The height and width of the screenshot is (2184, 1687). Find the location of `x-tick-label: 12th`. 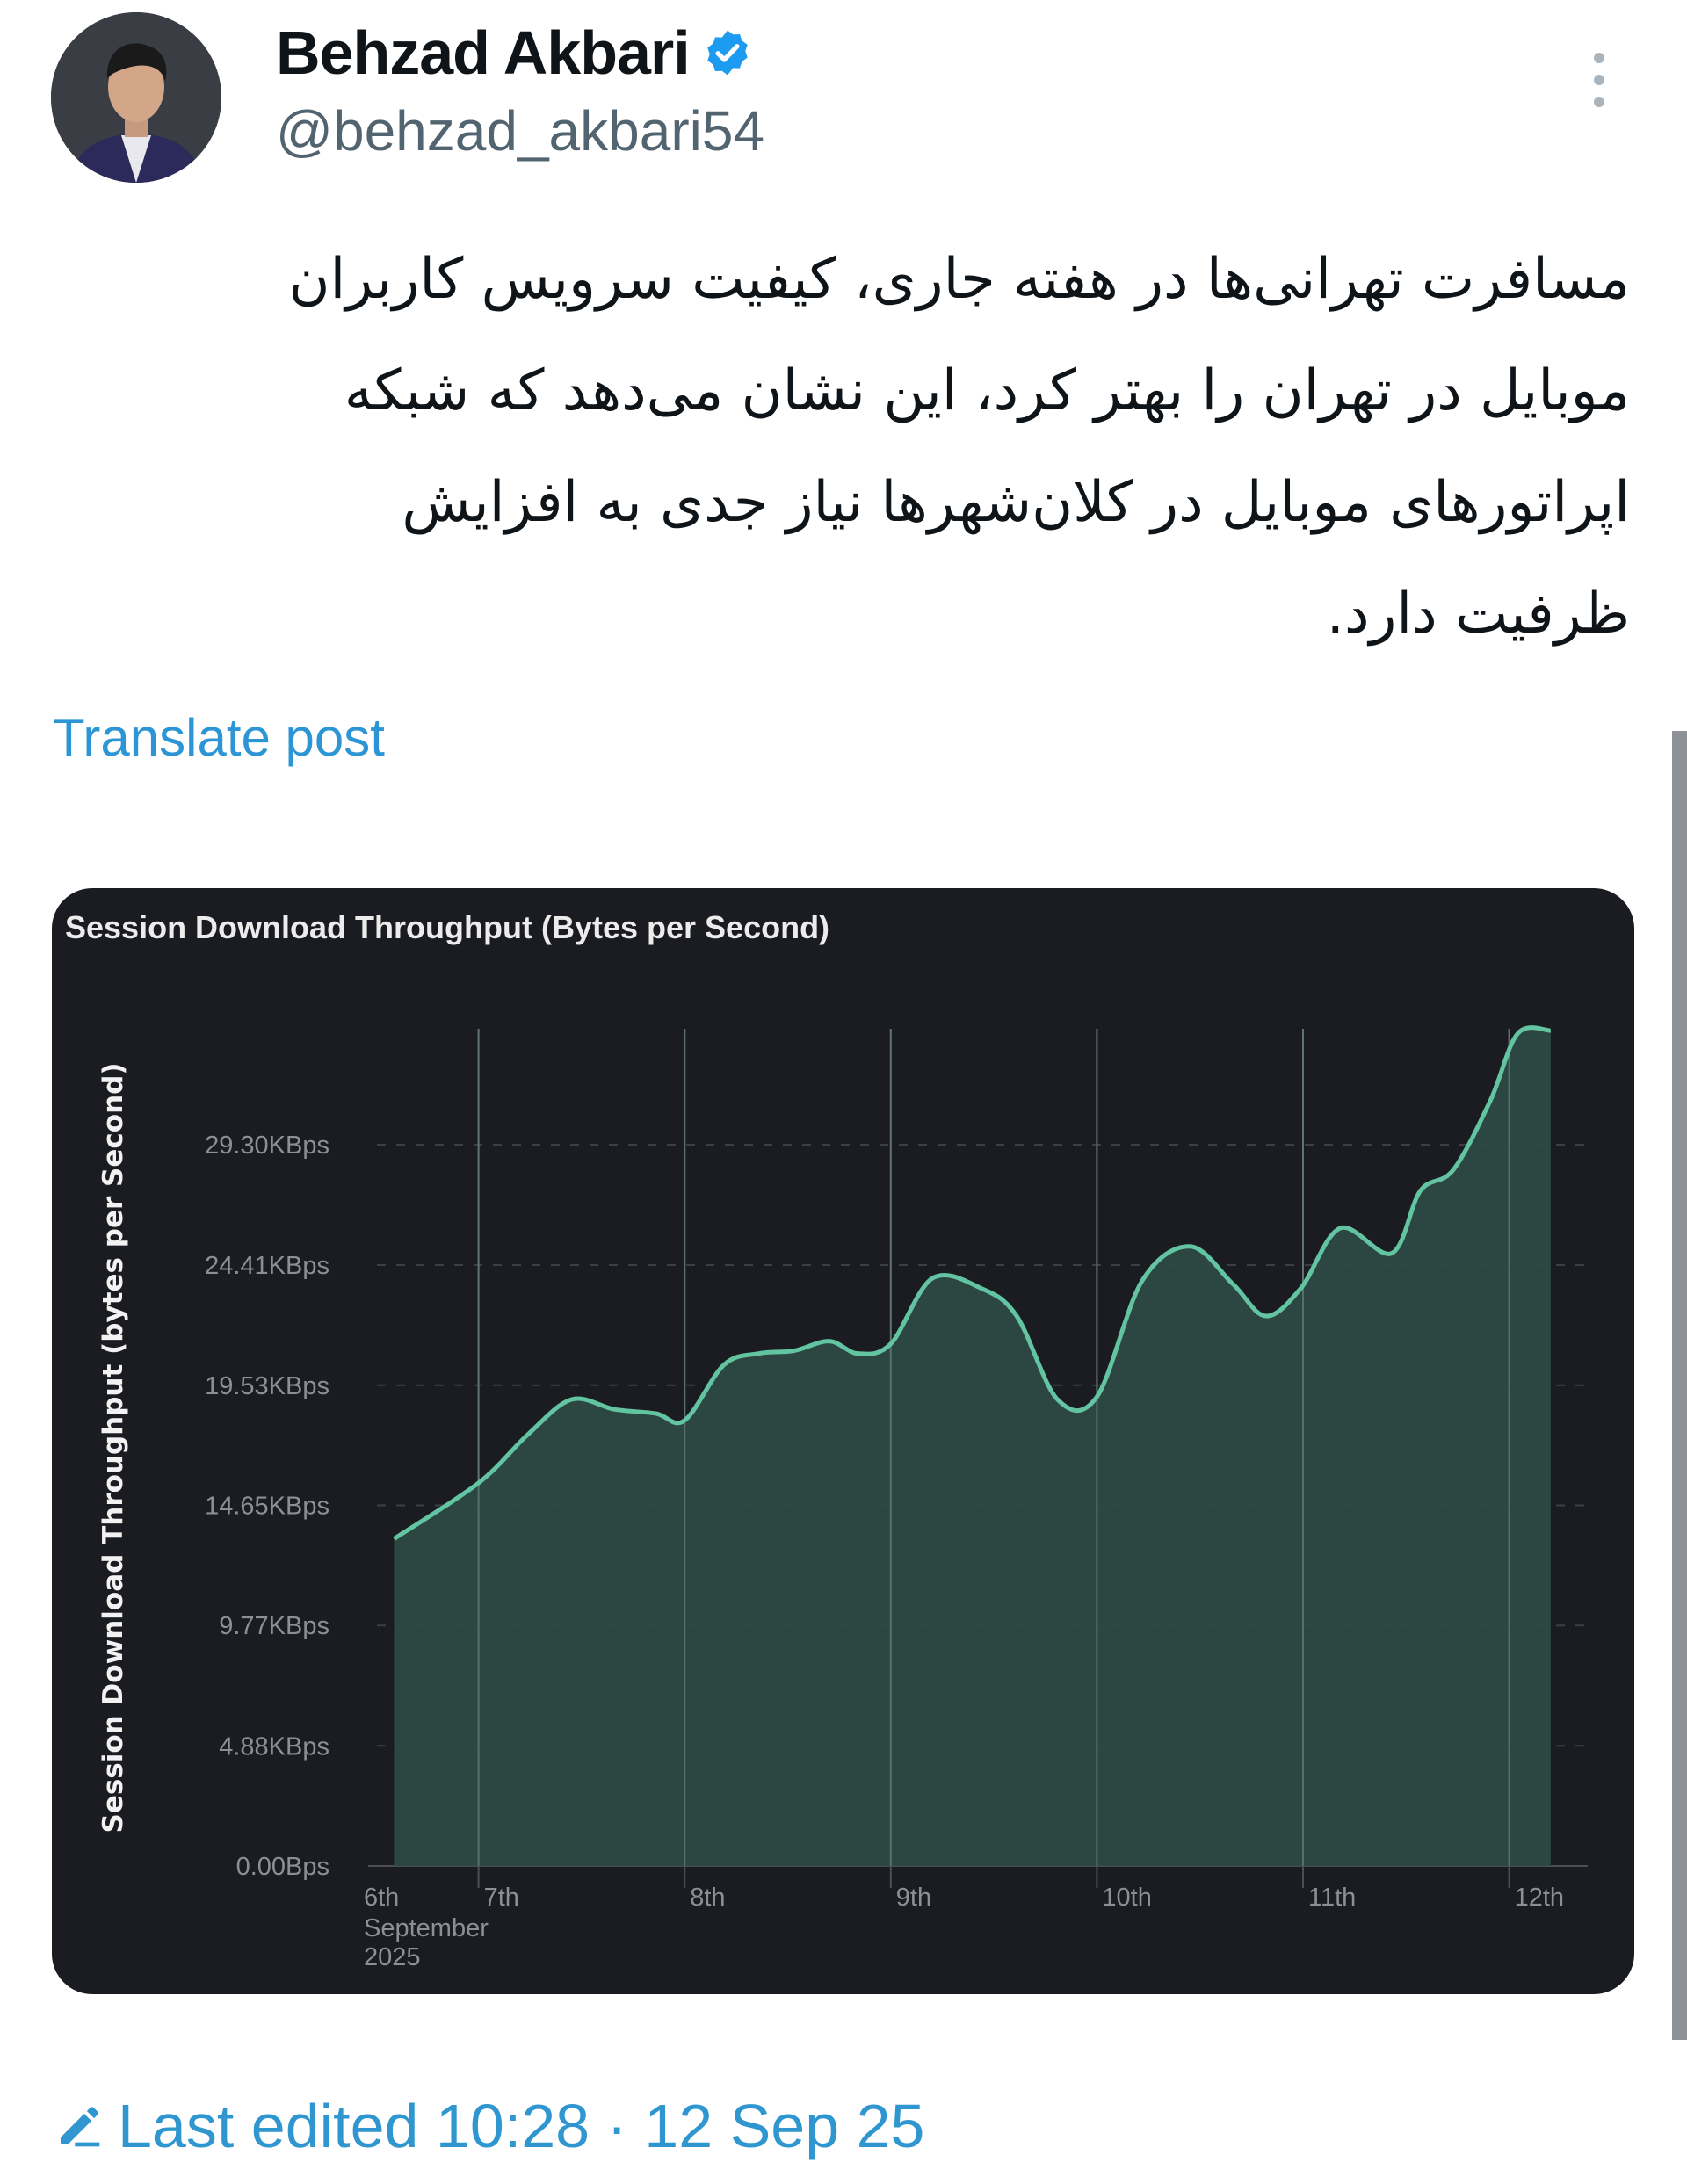

x-tick-label: 12th is located at coordinates (1539, 1898).